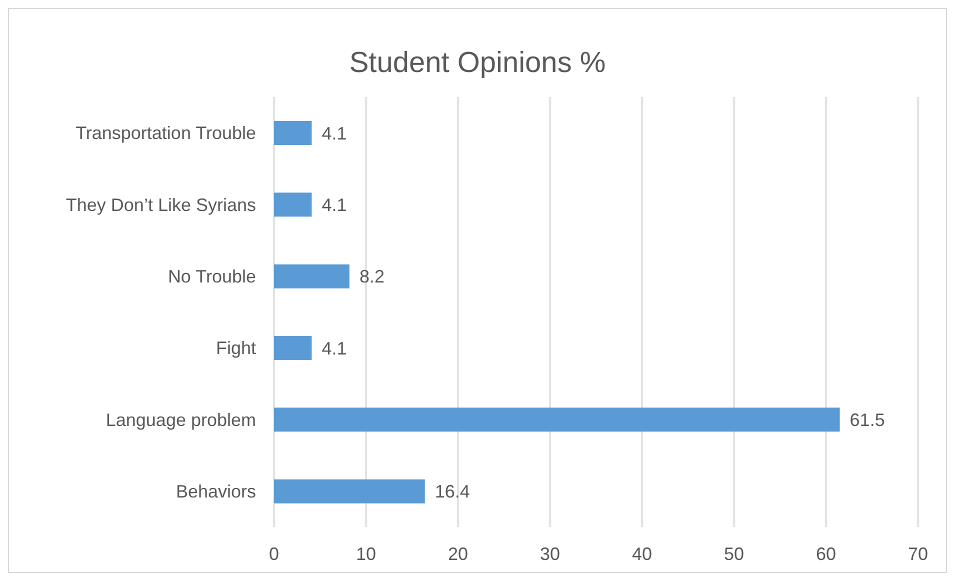  What do you see at coordinates (477, 63) in the screenshot?
I see `chart-title: Student Opinions %` at bounding box center [477, 63].